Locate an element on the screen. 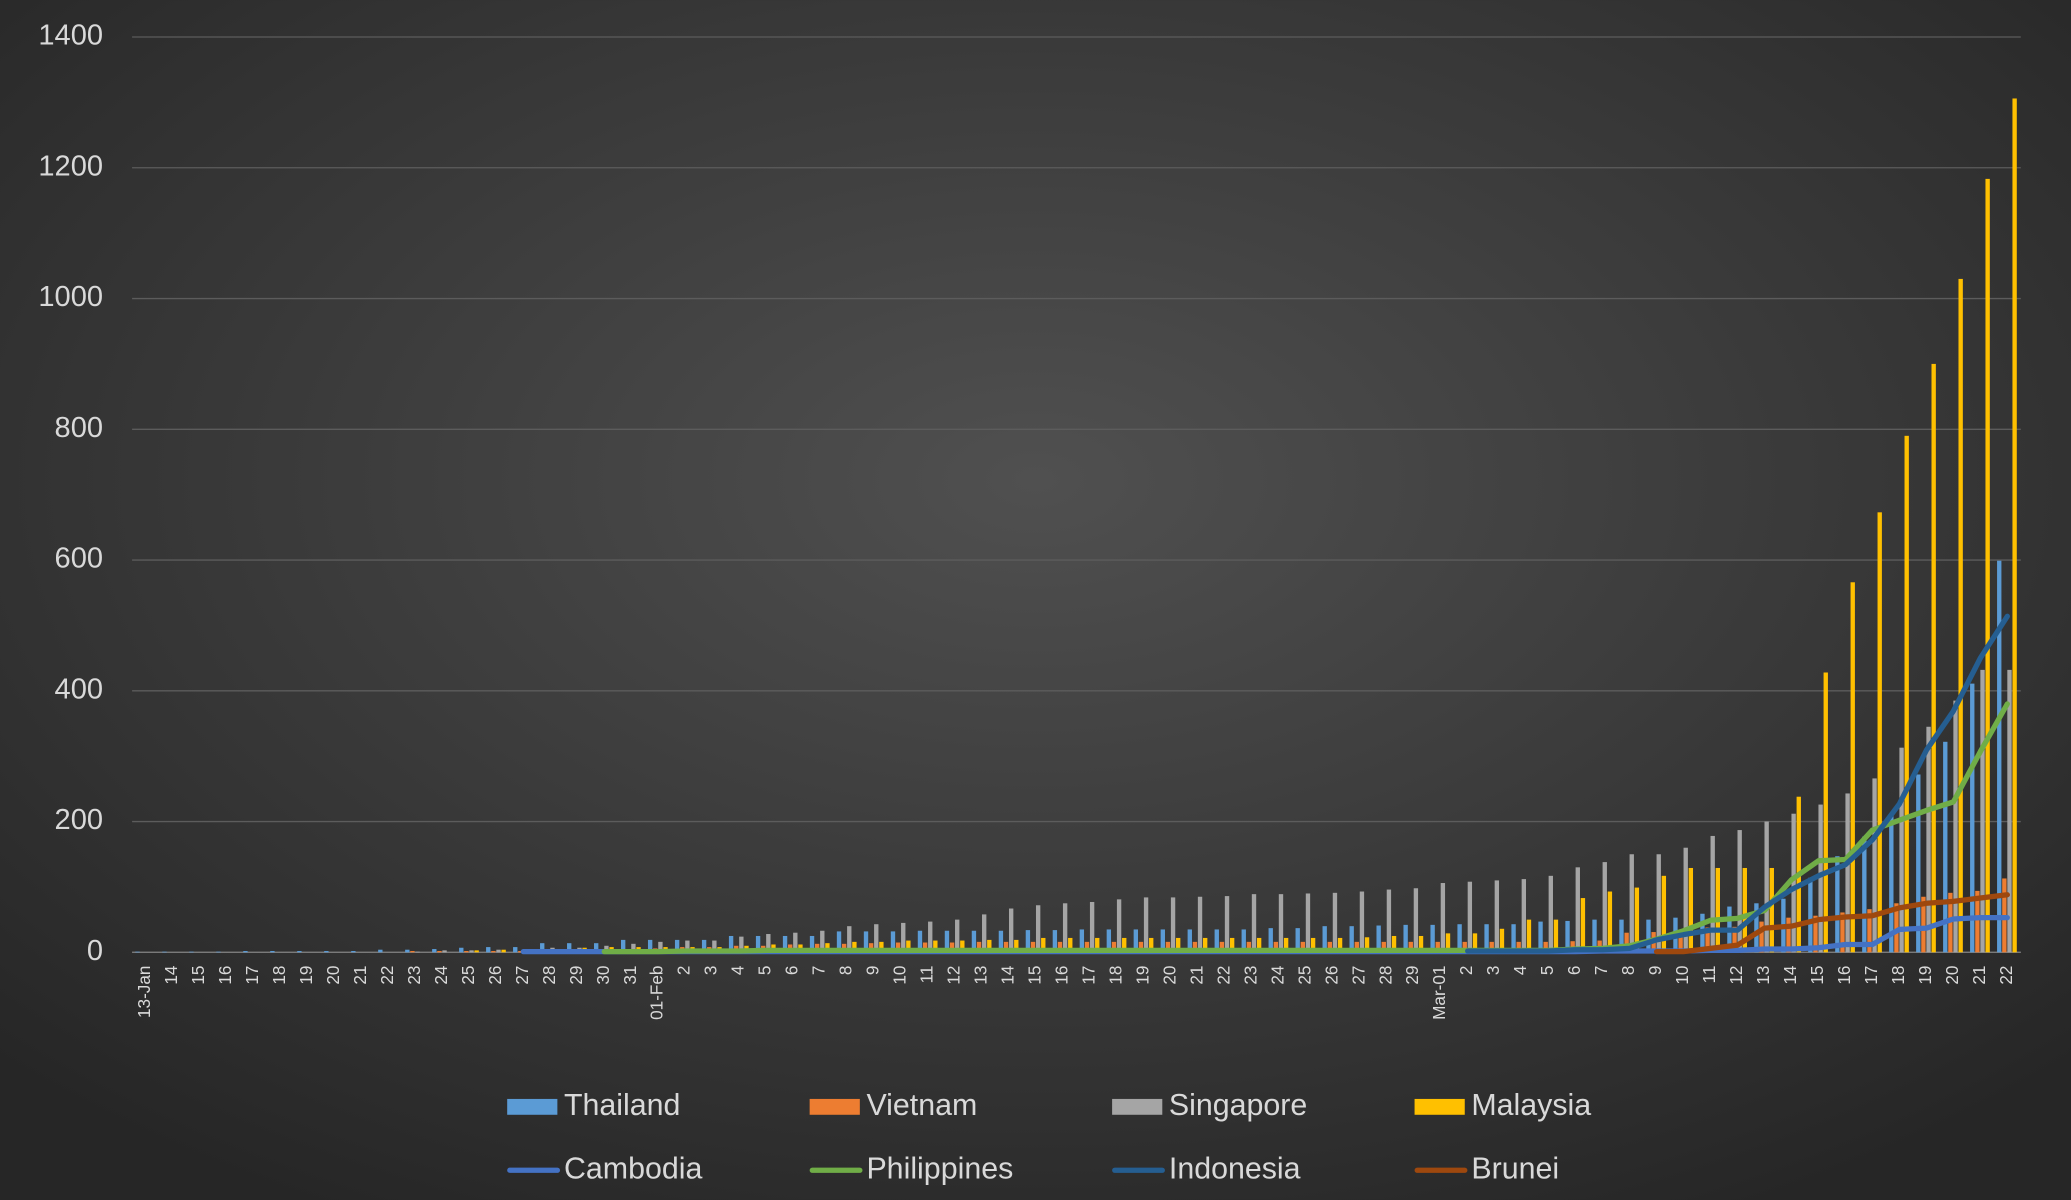  x-tick-label: 18 is located at coordinates (1898, 975).